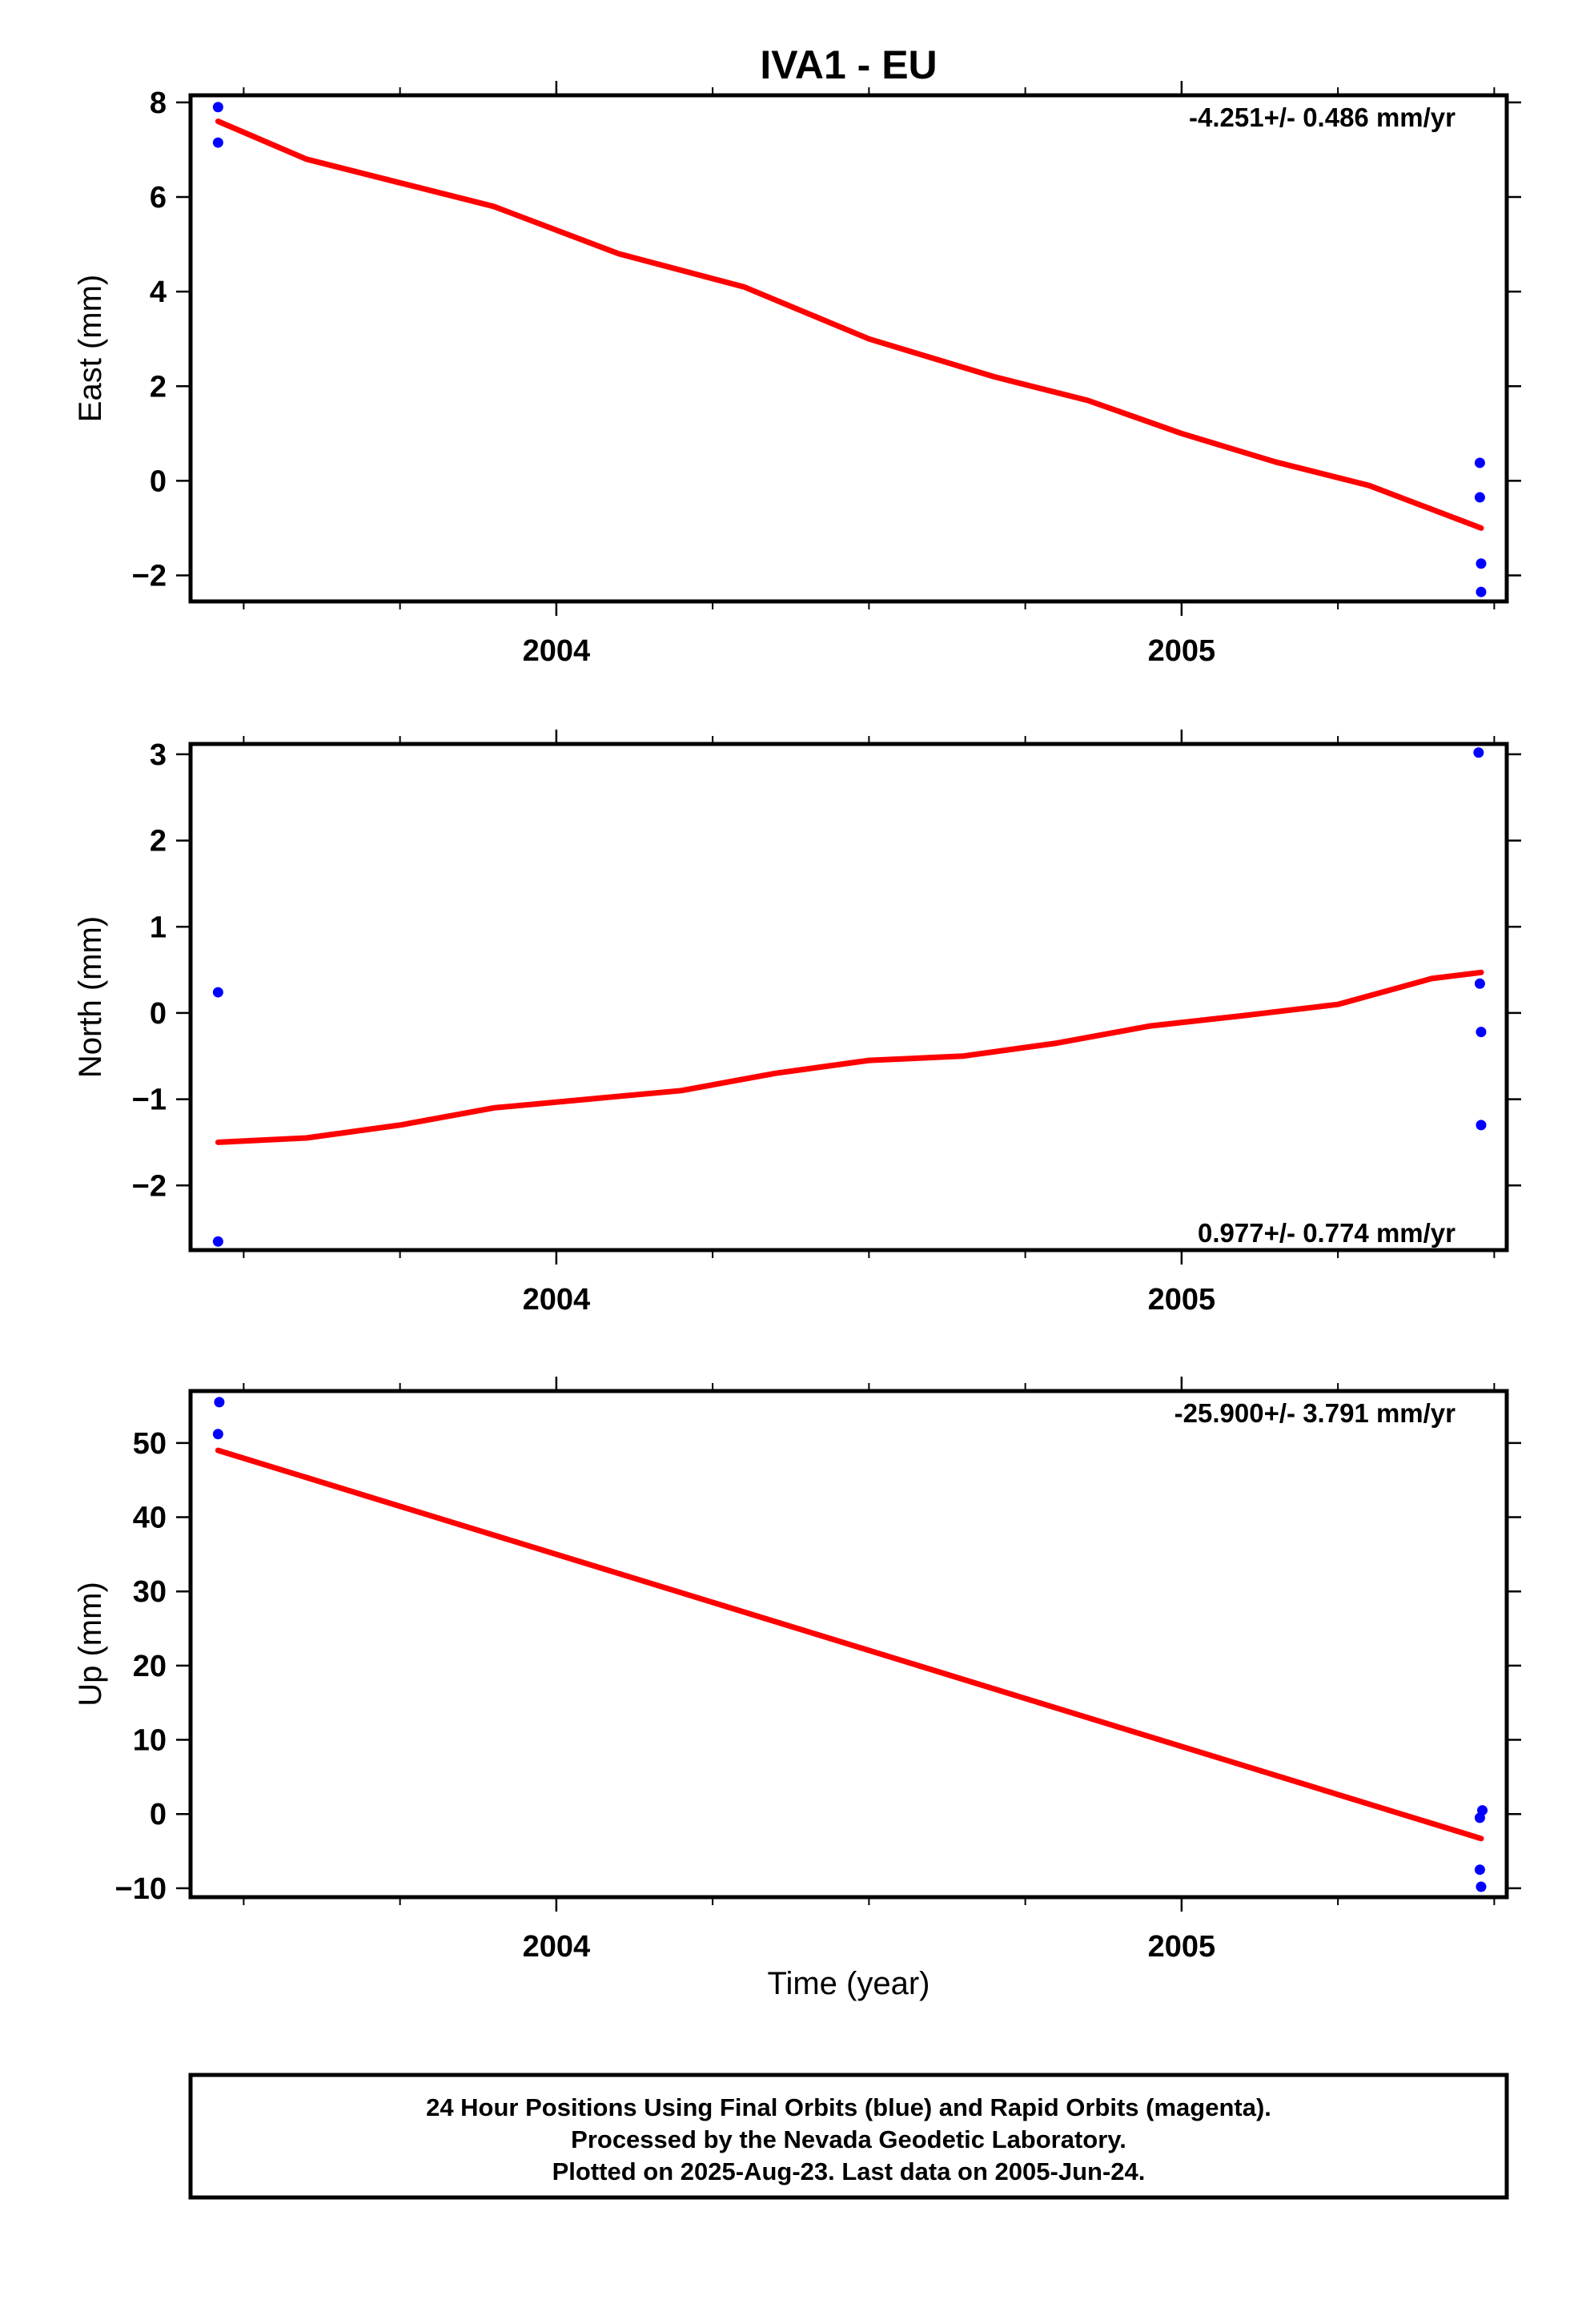  Describe the element at coordinates (158, 755) in the screenshot. I see `north-y-tick-label: 3` at that location.